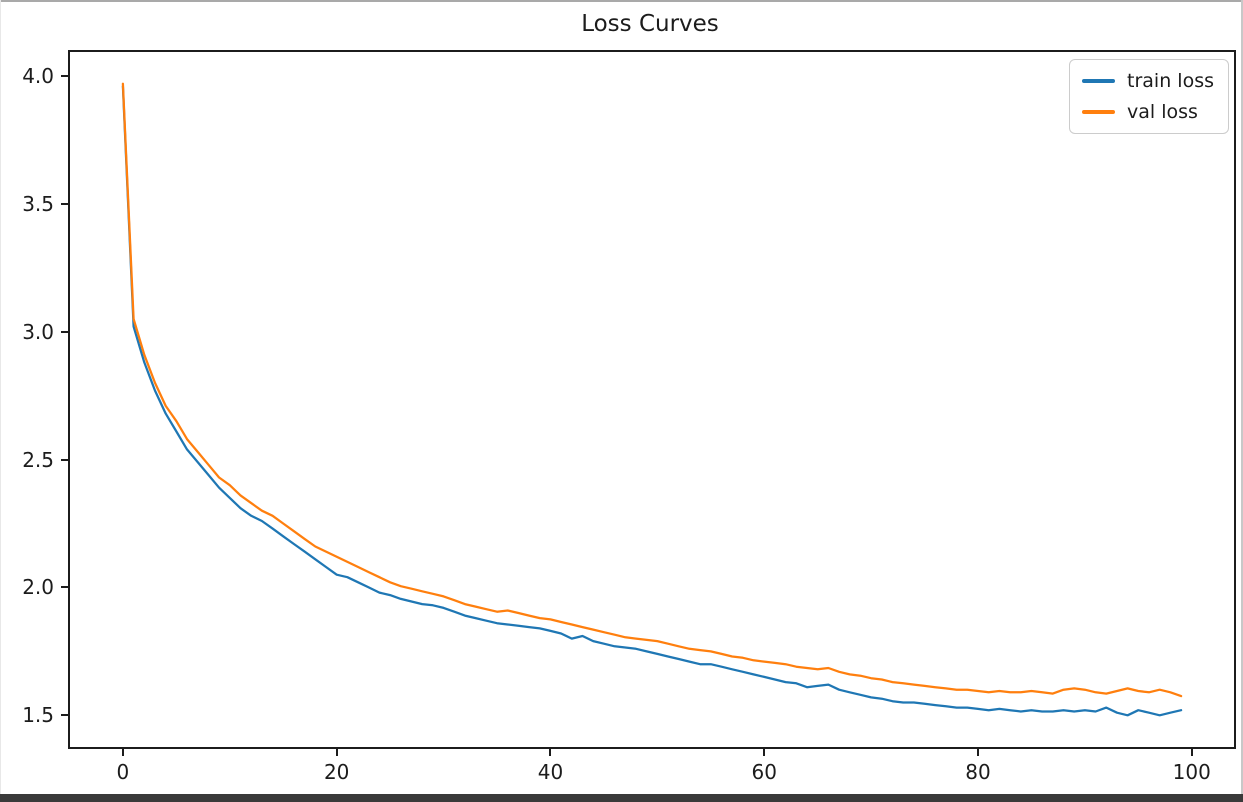 The height and width of the screenshot is (802, 1243). I want to click on x-tick-label: 20, so click(336, 772).